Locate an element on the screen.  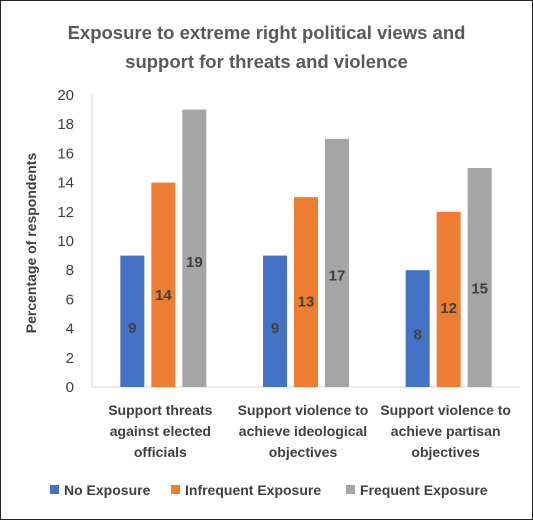
y-tick-label: 0 is located at coordinates (70, 387).